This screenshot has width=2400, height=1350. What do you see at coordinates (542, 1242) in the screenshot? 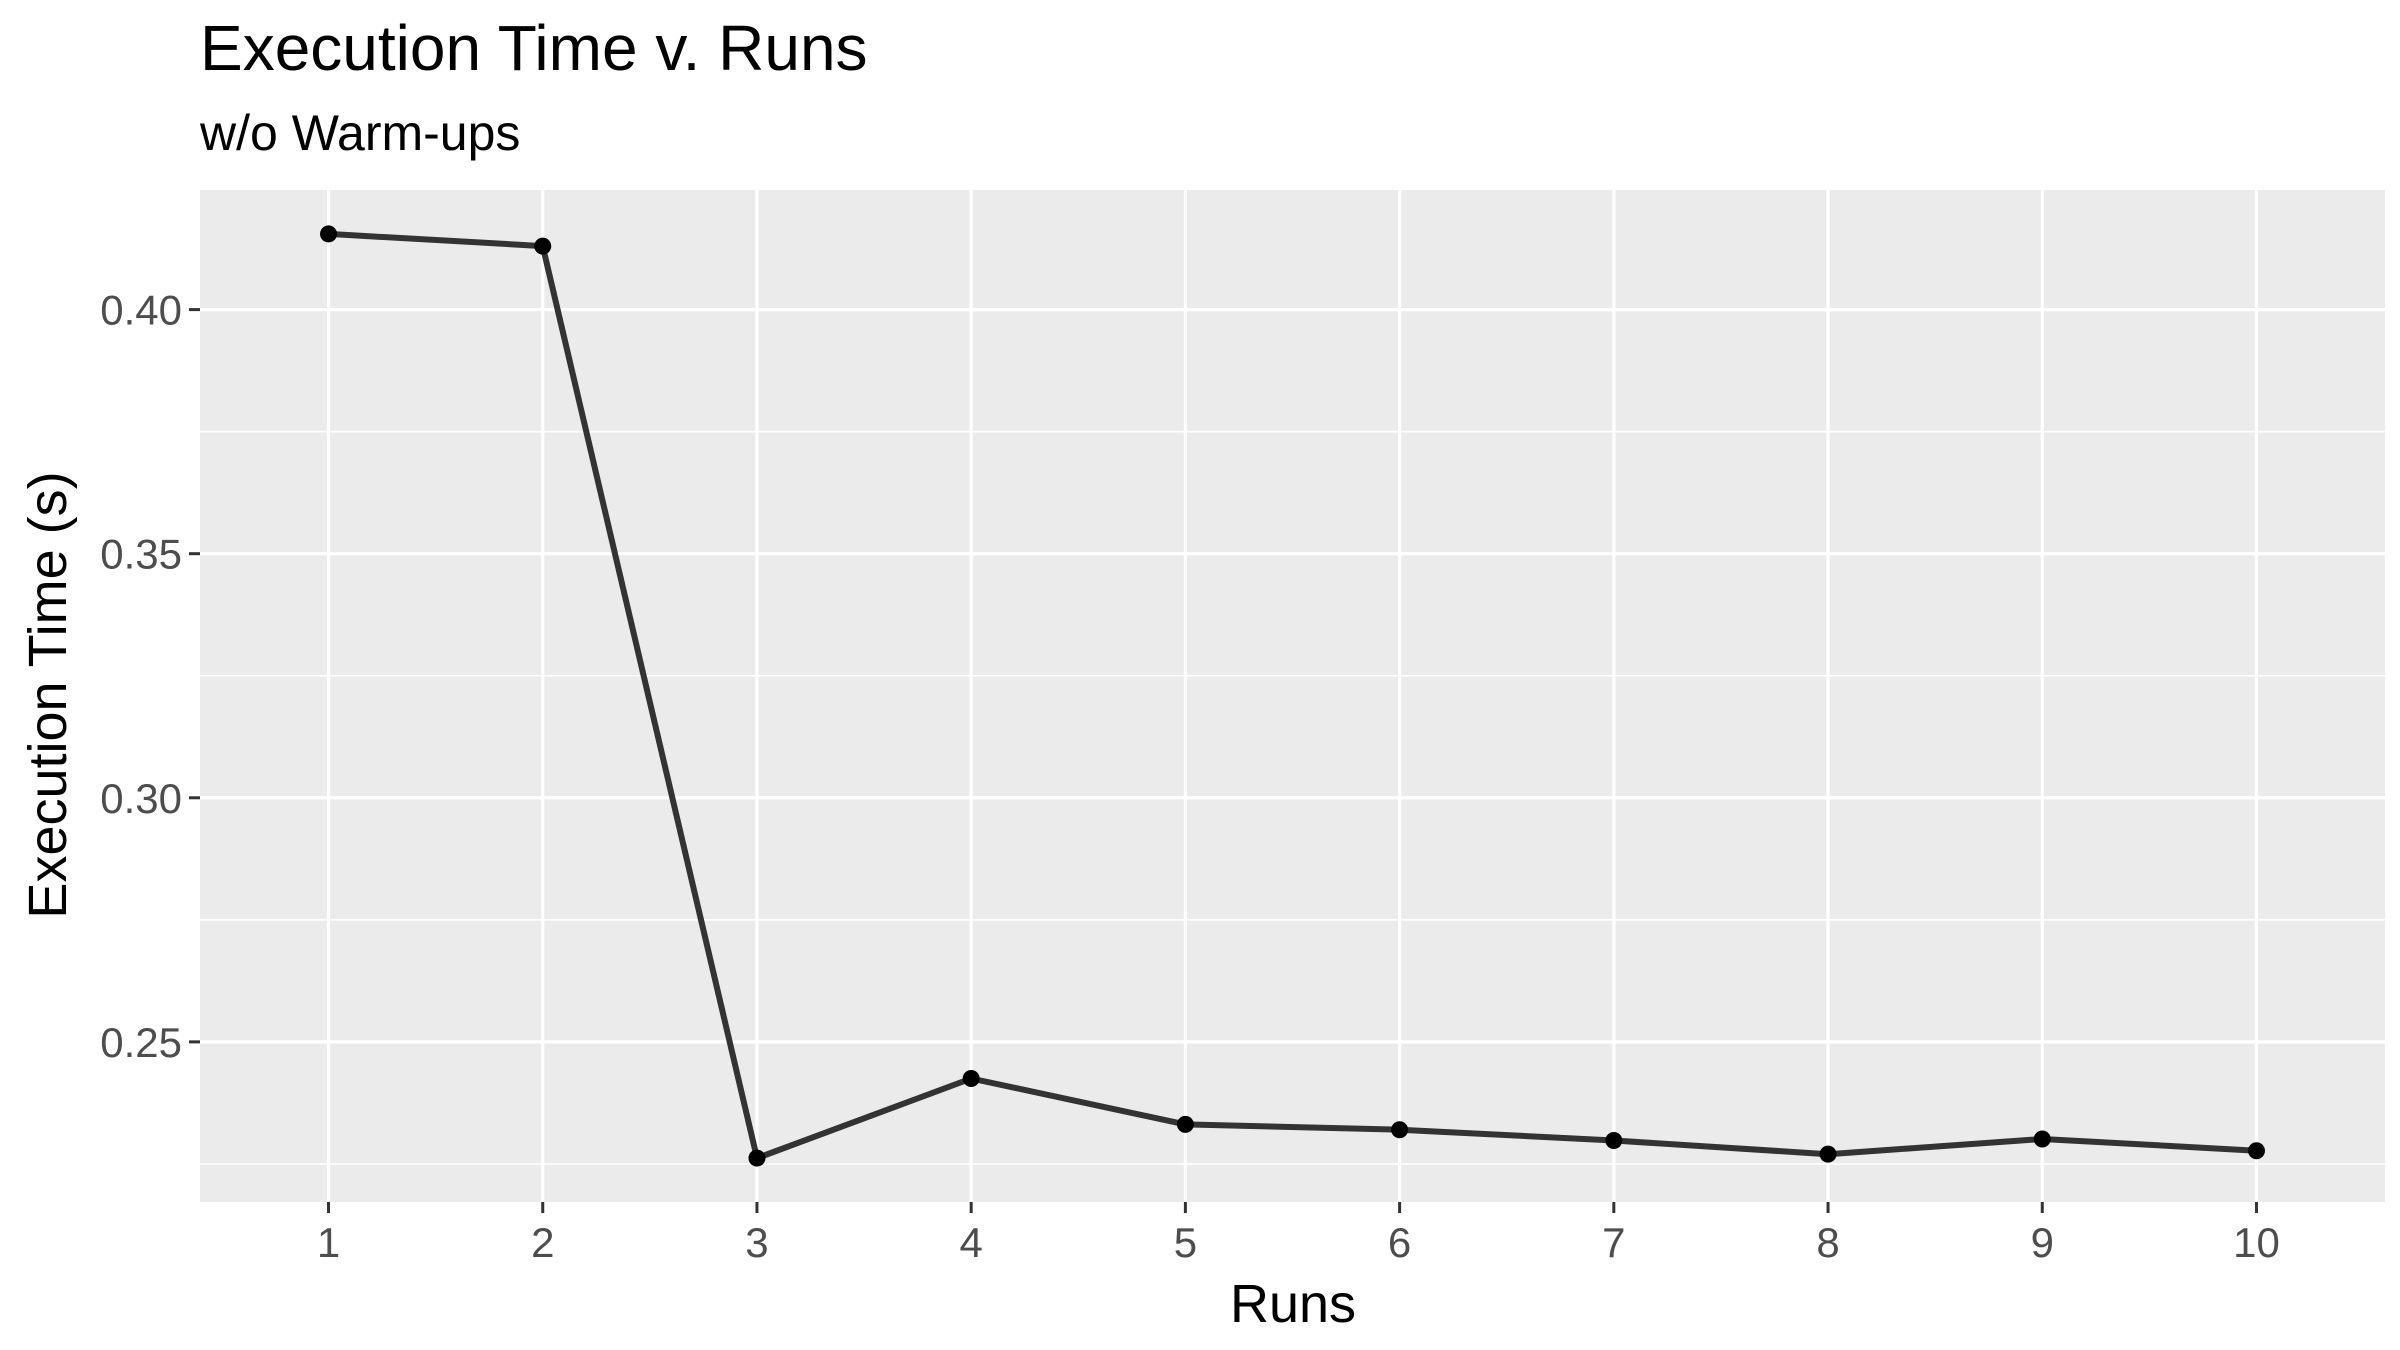
I see `x-tick-label: 2` at bounding box center [542, 1242].